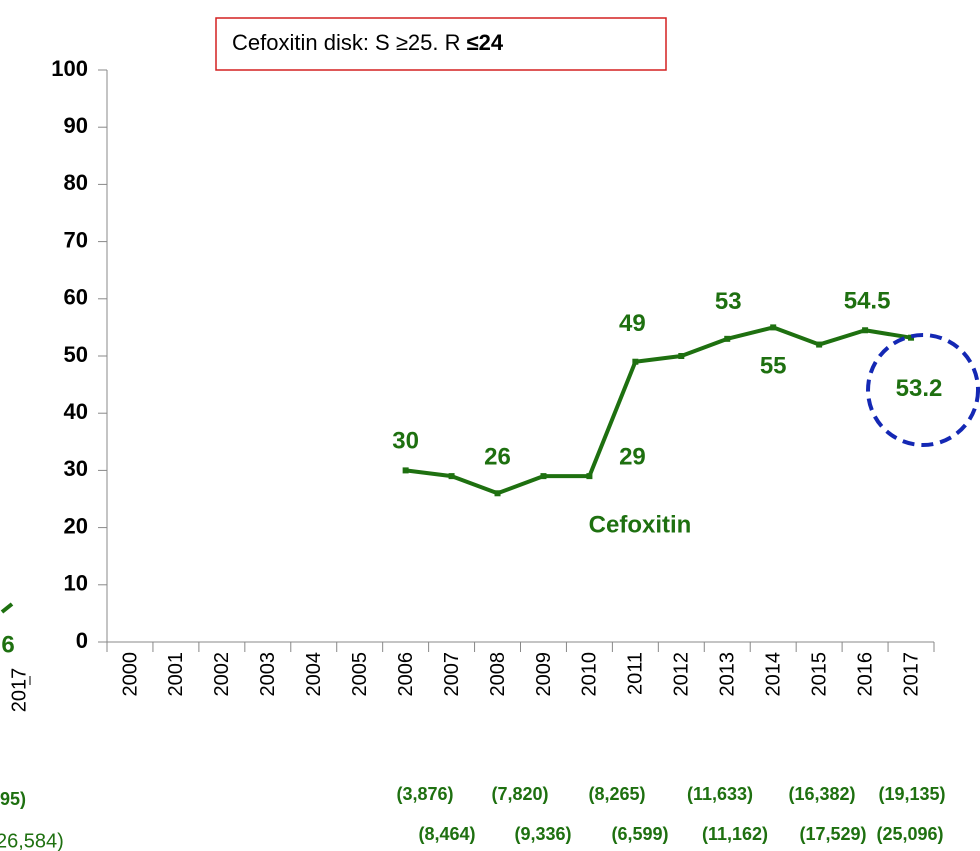 The image size is (980, 851). I want to click on x-tick-label: 2004, so click(314, 674).